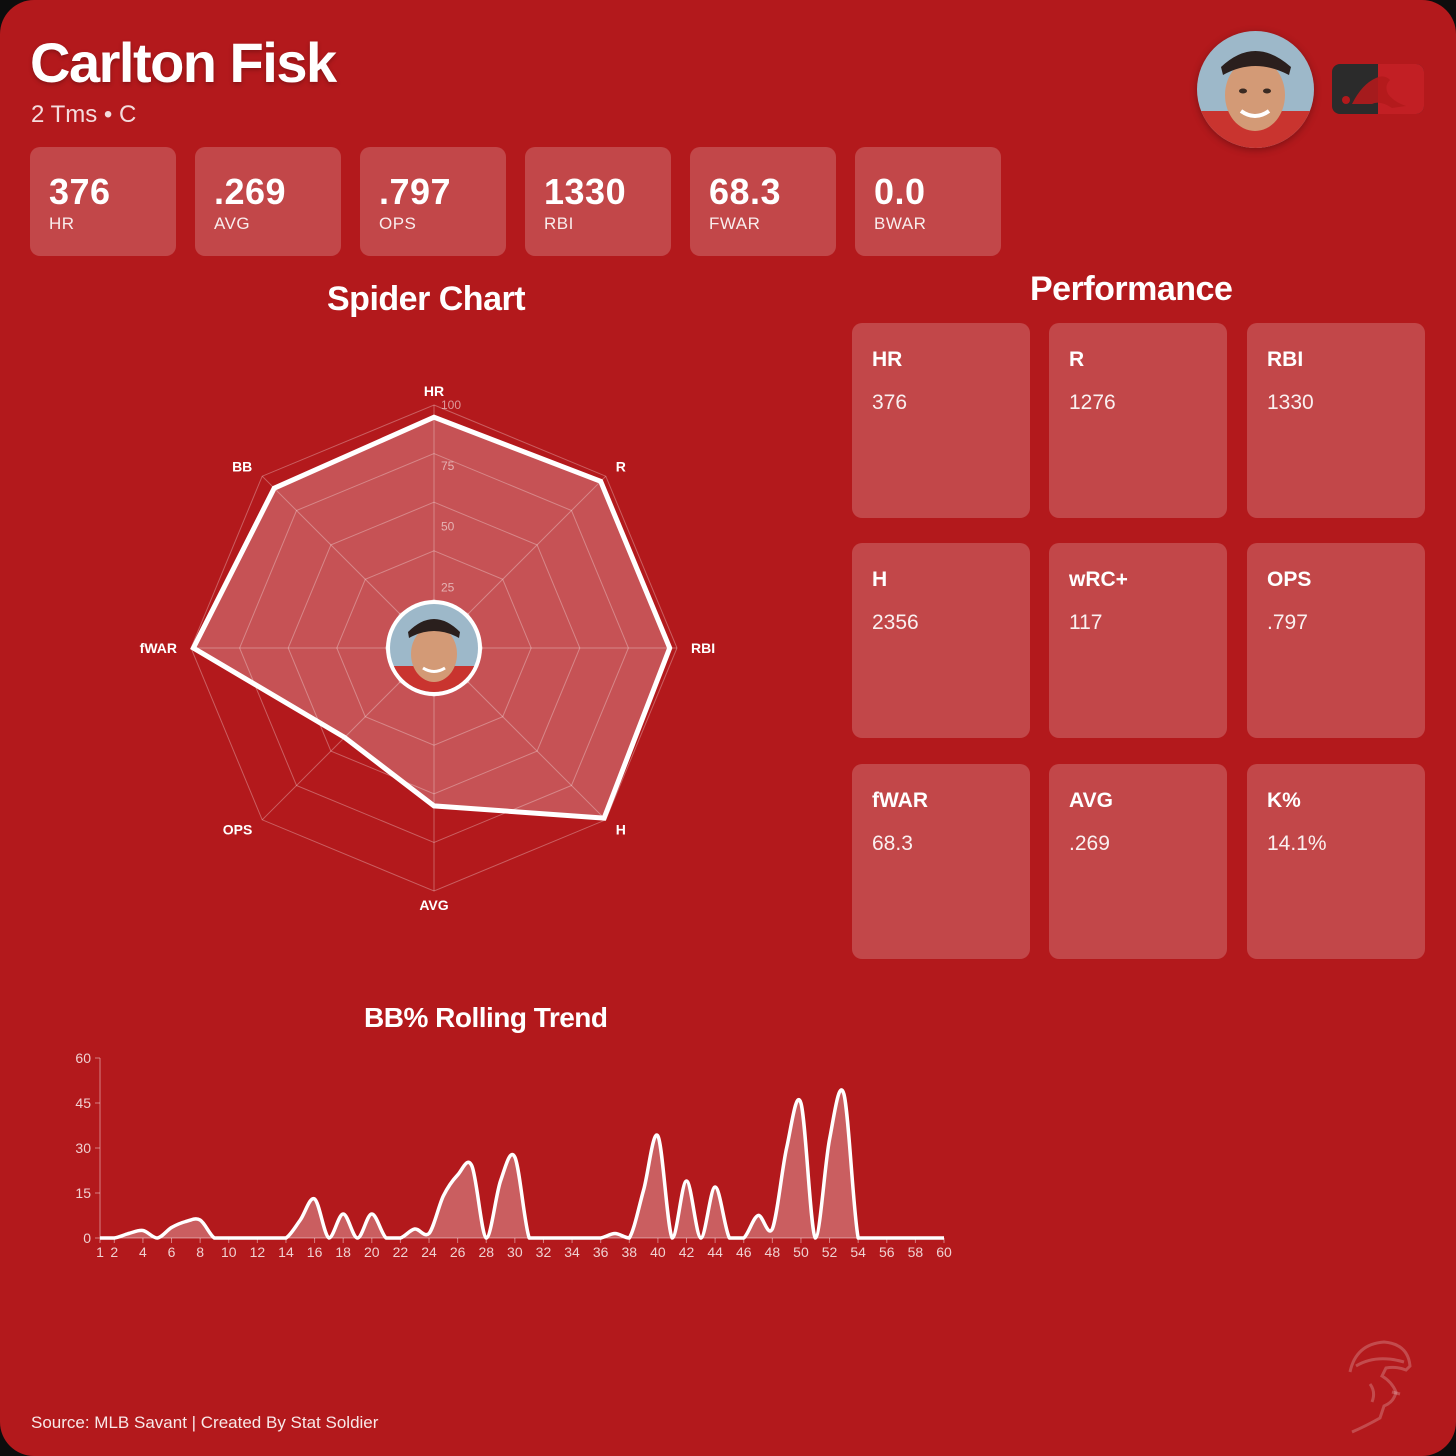 Image resolution: width=1456 pixels, height=1456 pixels. Describe the element at coordinates (1336, 861) in the screenshot. I see `perf-box-k: K% 14.1%` at that location.